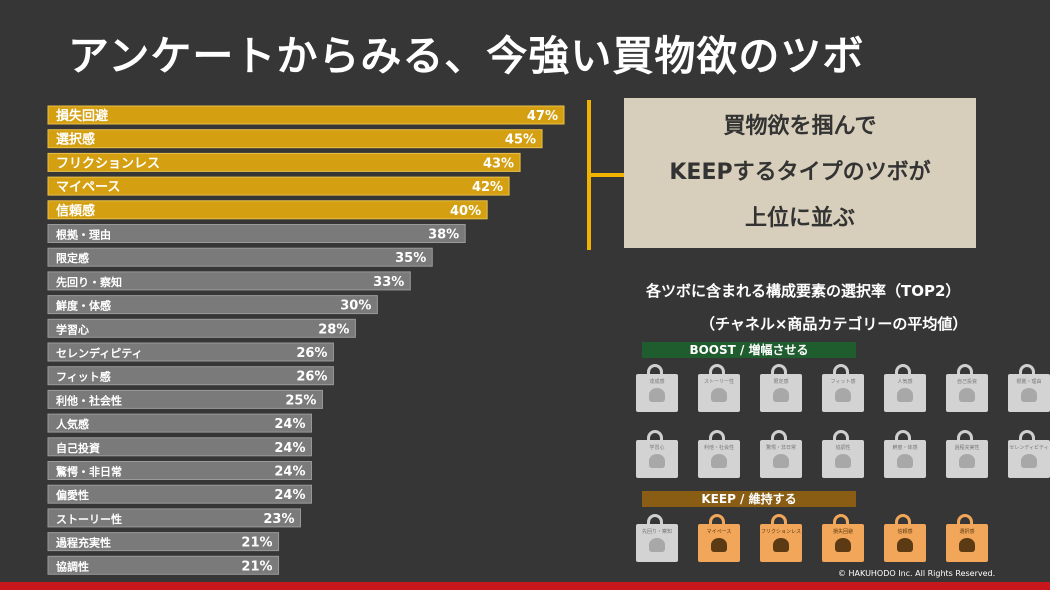  What do you see at coordinates (905, 532) in the screenshot?
I see `bag-label: 信頼感` at bounding box center [905, 532].